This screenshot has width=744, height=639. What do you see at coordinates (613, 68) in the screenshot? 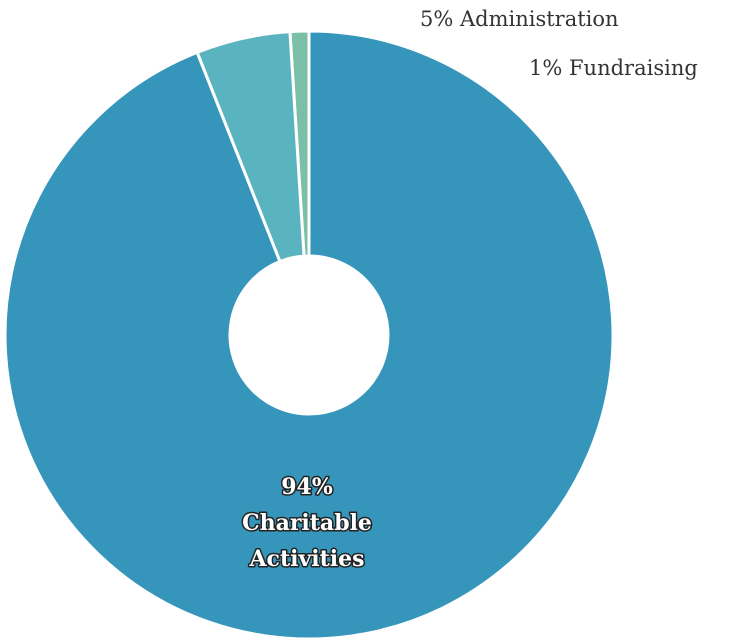
I see `label-fundraising: 1% Fundraising` at bounding box center [613, 68].